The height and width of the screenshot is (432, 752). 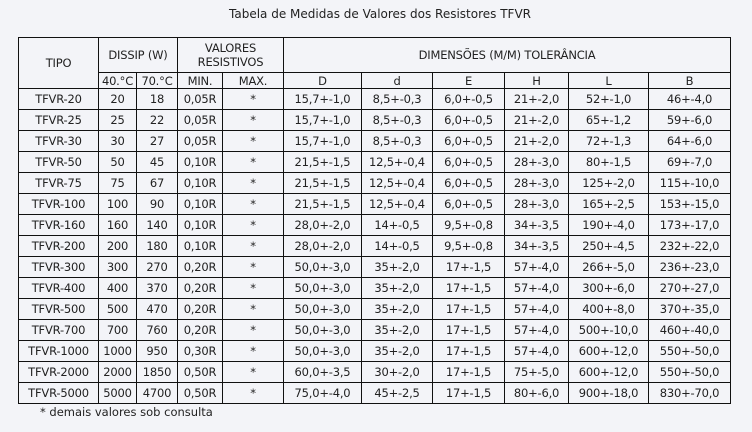 What do you see at coordinates (397, 246) in the screenshot?
I see `table-cell: 14+-0,5` at bounding box center [397, 246].